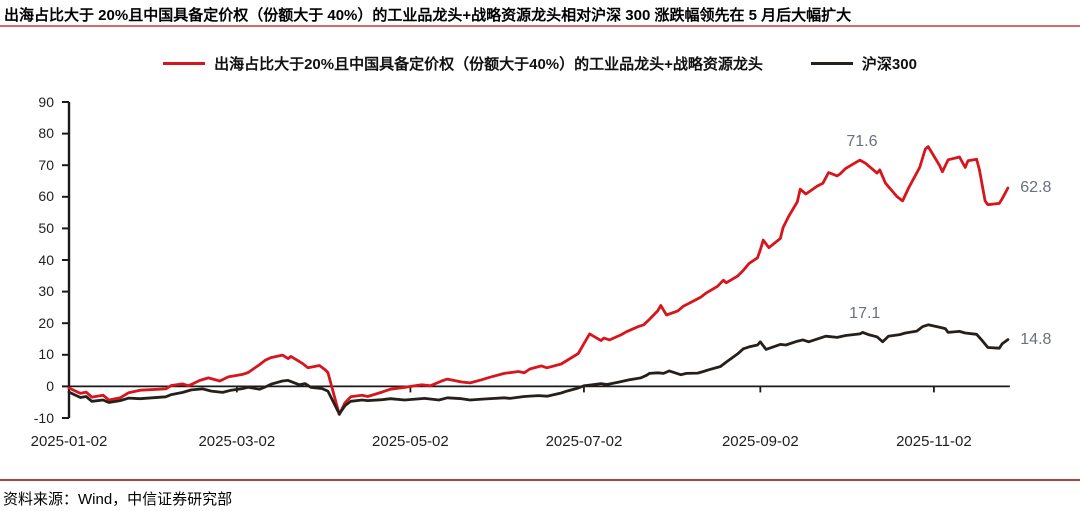  I want to click on x-tick-label: 2025-07-02, so click(584, 441).